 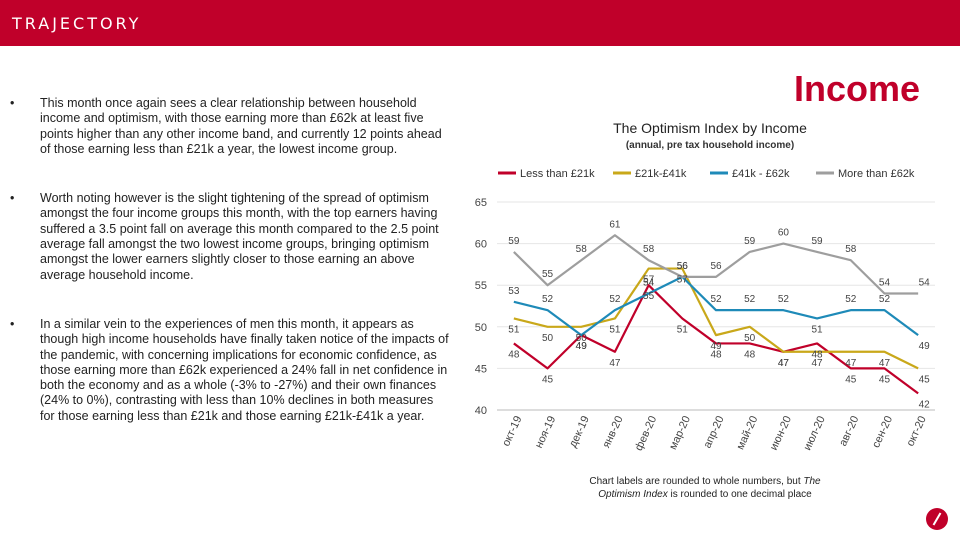 What do you see at coordinates (856, 88) in the screenshot?
I see `page-title: Income` at bounding box center [856, 88].